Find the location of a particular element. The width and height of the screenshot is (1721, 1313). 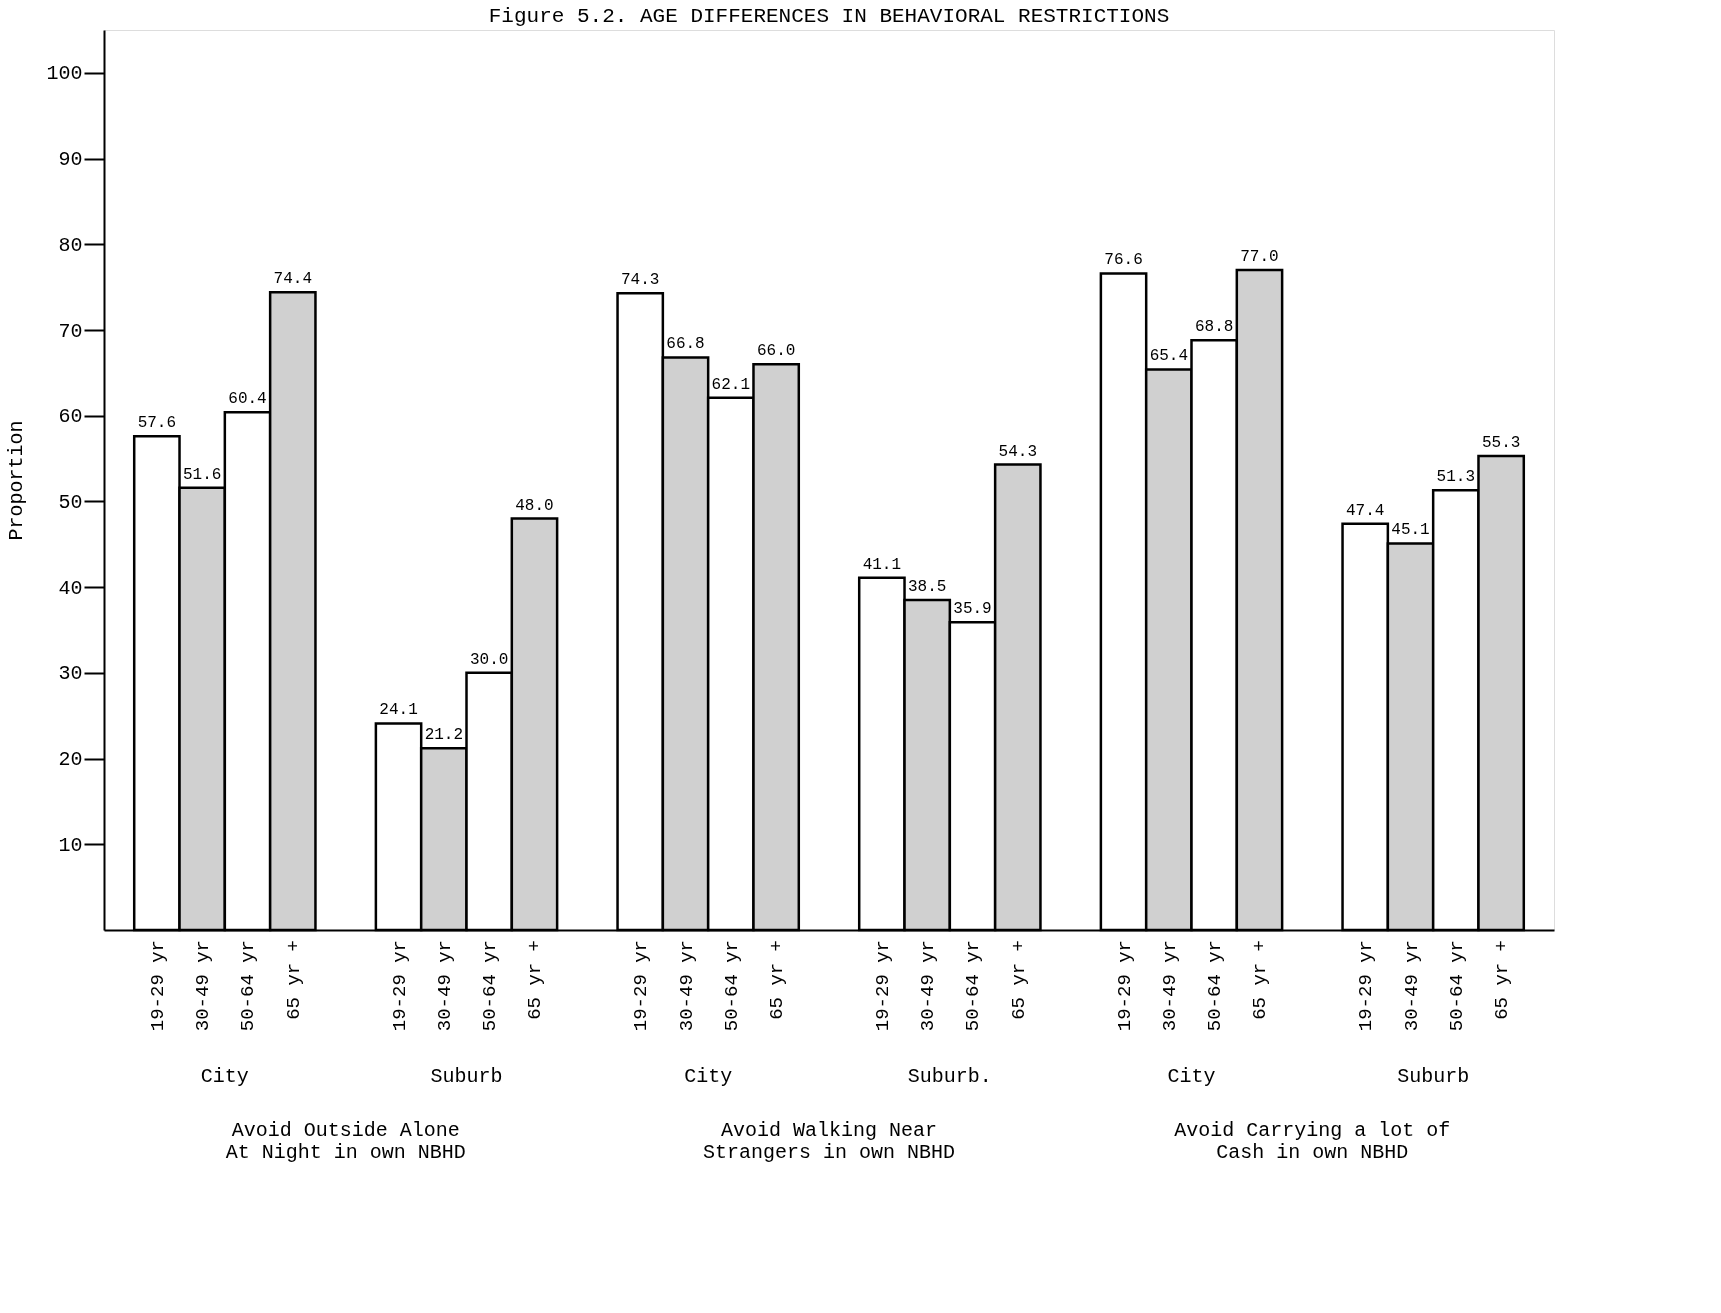

text: Avoid Walking Near Strangers in own NBHD is located at coordinates (829, 1141).